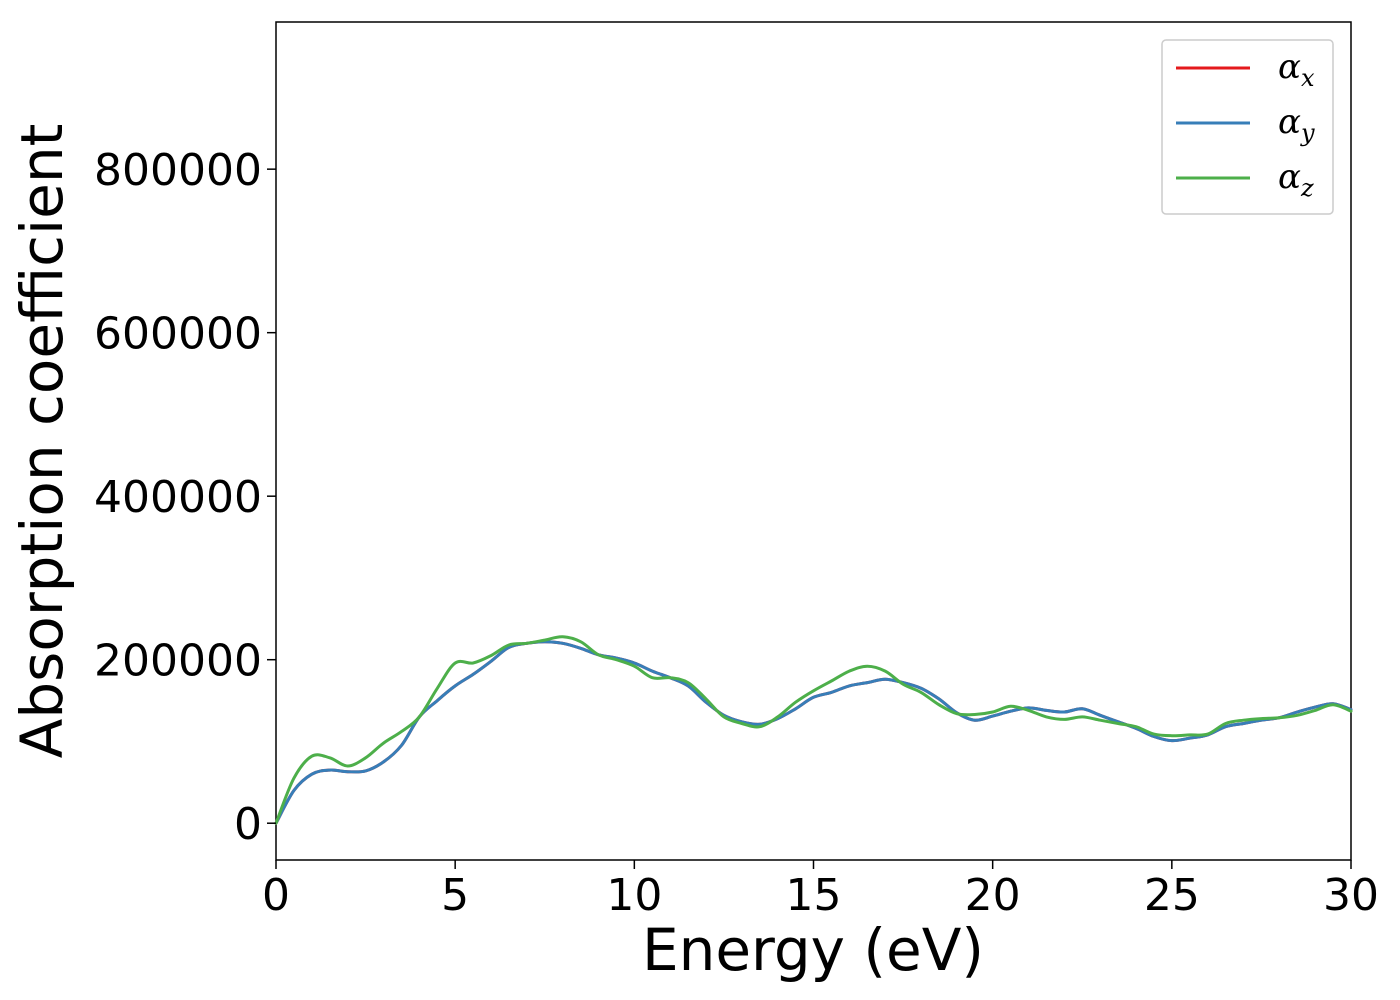 This screenshot has height=1000, width=1400. Describe the element at coordinates (248, 824) in the screenshot. I see `y-tick-label: 0` at that location.